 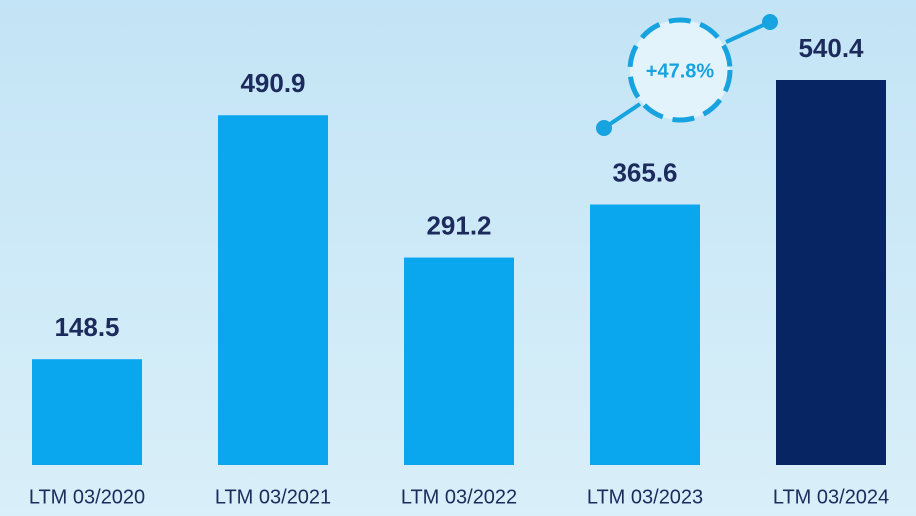 I want to click on connector, so click(x=748, y=32).